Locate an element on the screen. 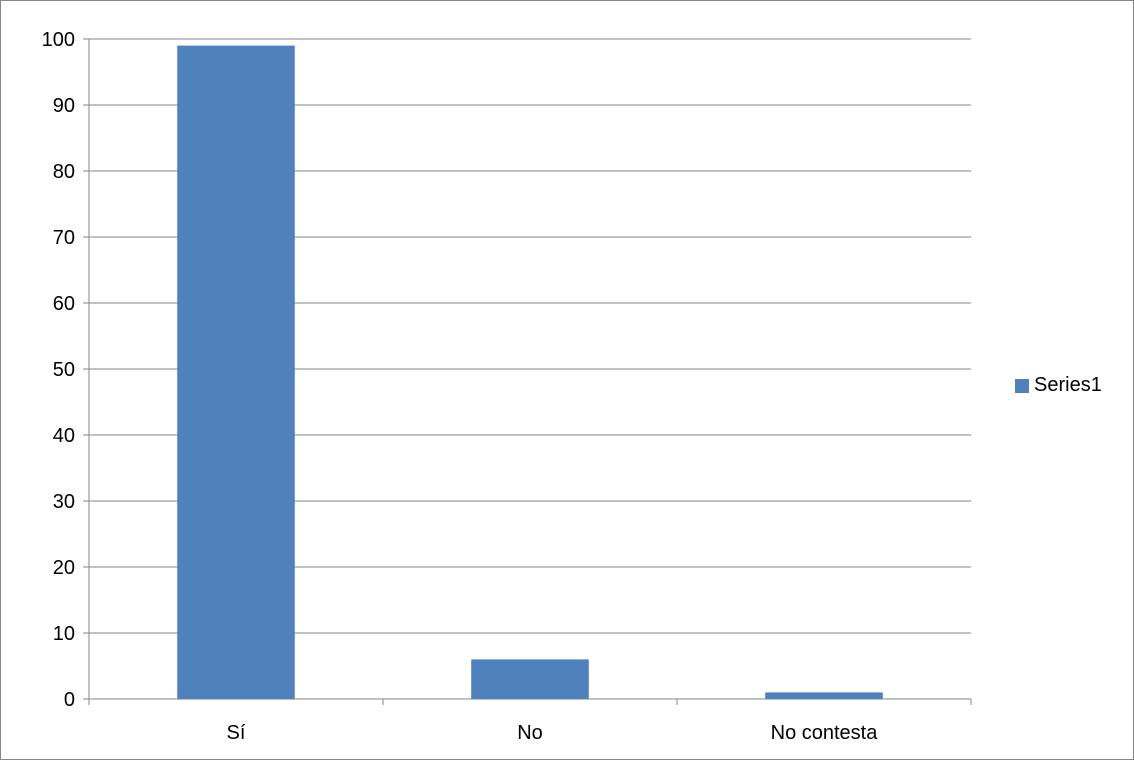 The image size is (1134, 761). y-tick-label: 40 is located at coordinates (64, 436).